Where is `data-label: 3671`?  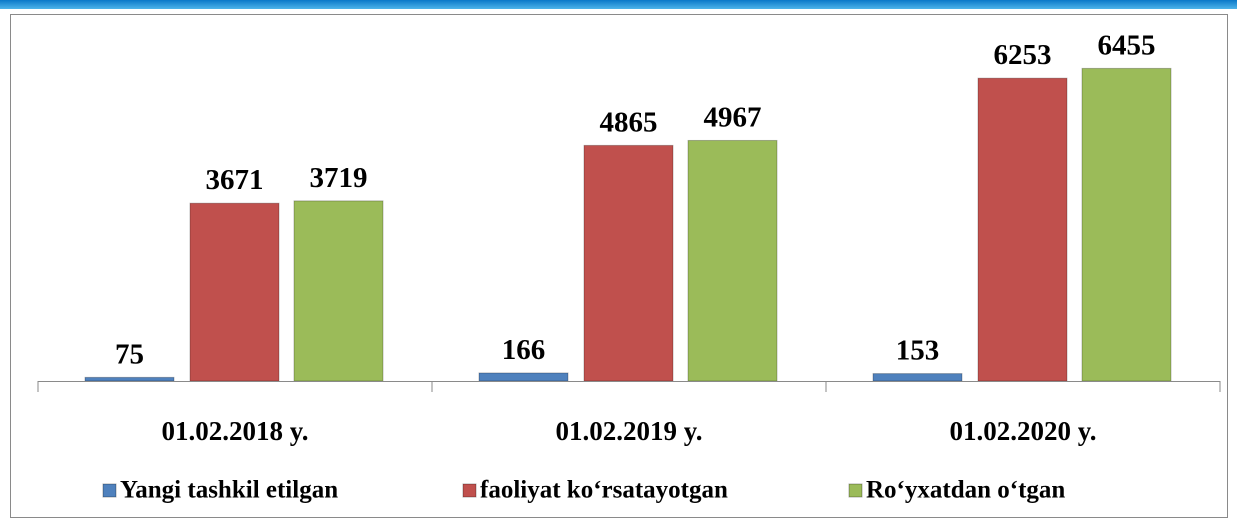 data-label: 3671 is located at coordinates (235, 180).